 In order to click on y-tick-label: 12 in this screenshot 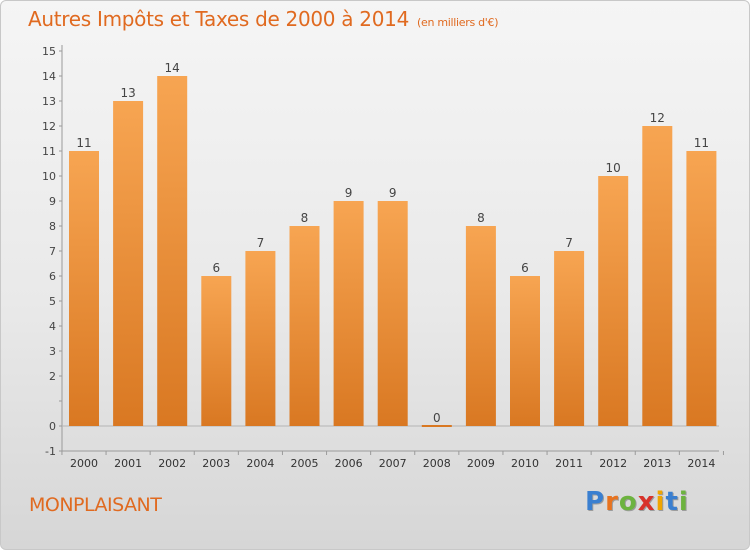, I will do `click(49, 126)`.